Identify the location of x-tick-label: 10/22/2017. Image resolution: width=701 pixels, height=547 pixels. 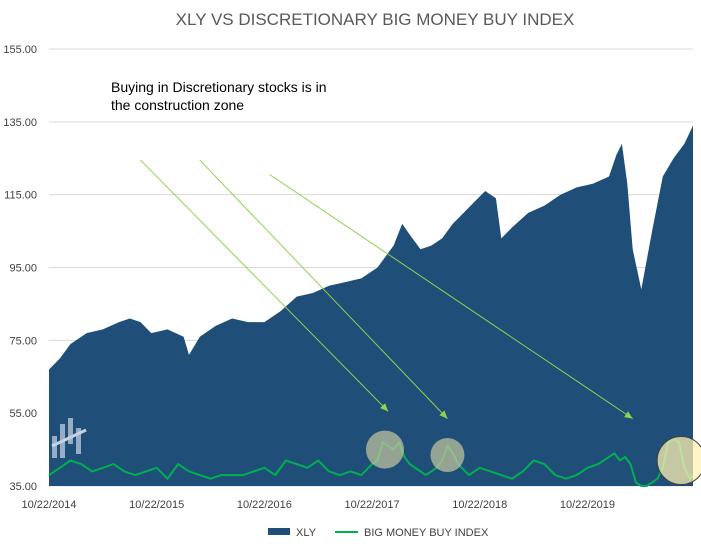
(372, 505).